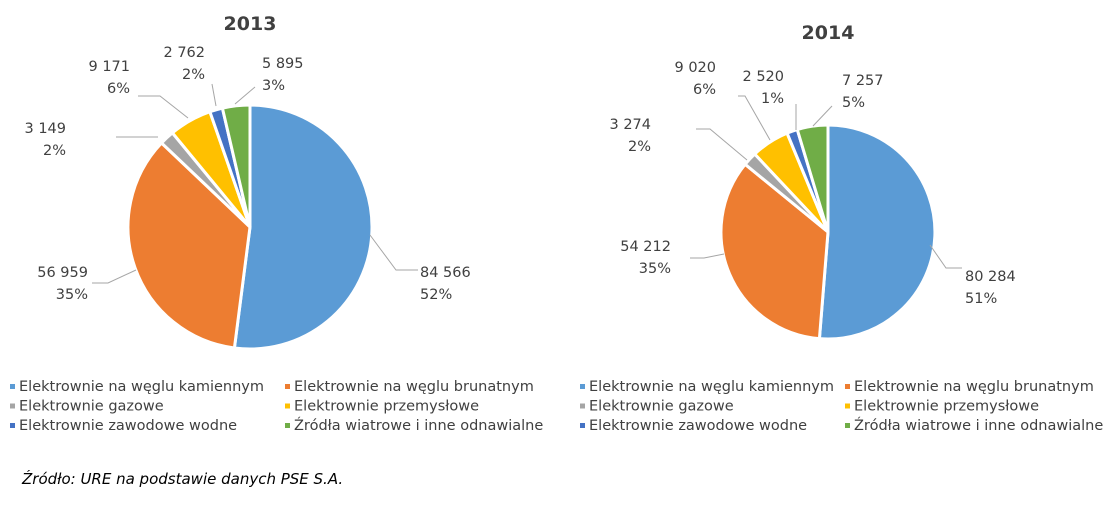 This screenshot has width=1104, height=512. I want to click on data-percent-label: 52%, so click(436, 295).